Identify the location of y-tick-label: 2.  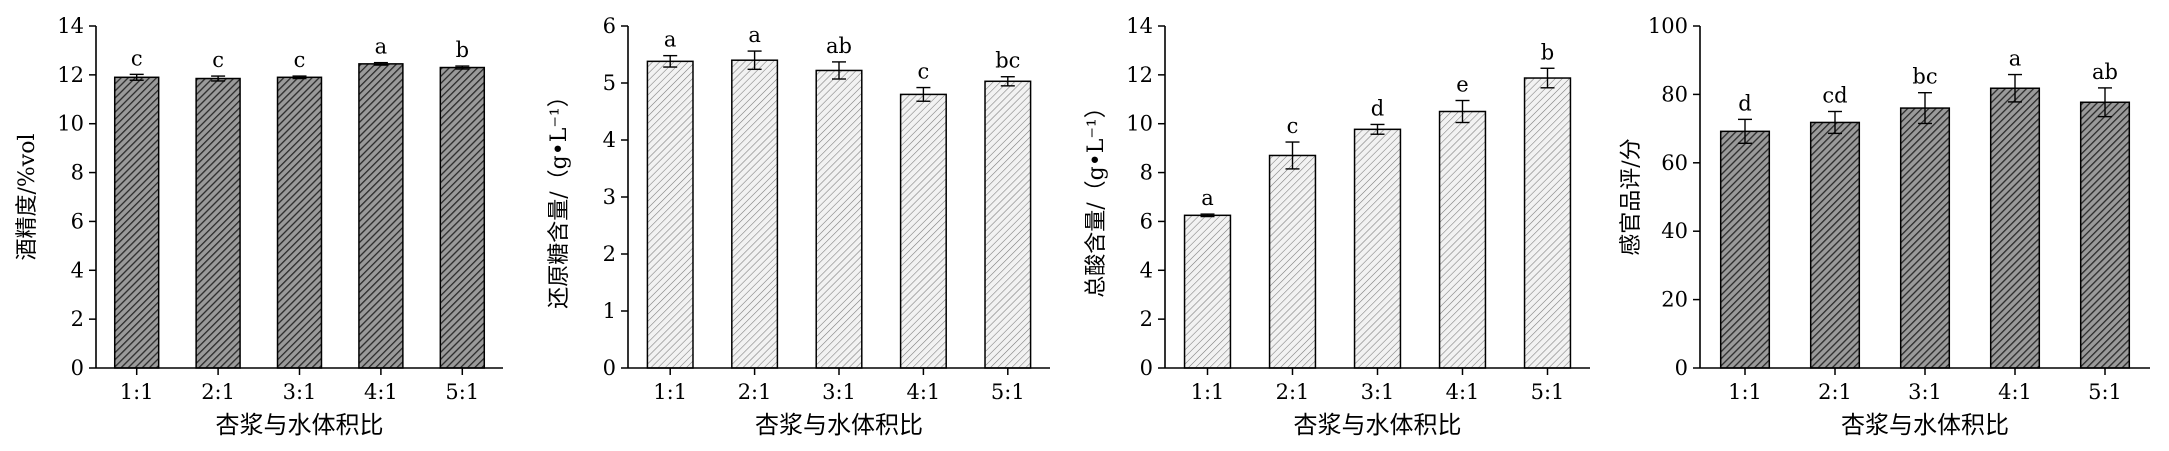
(77, 319).